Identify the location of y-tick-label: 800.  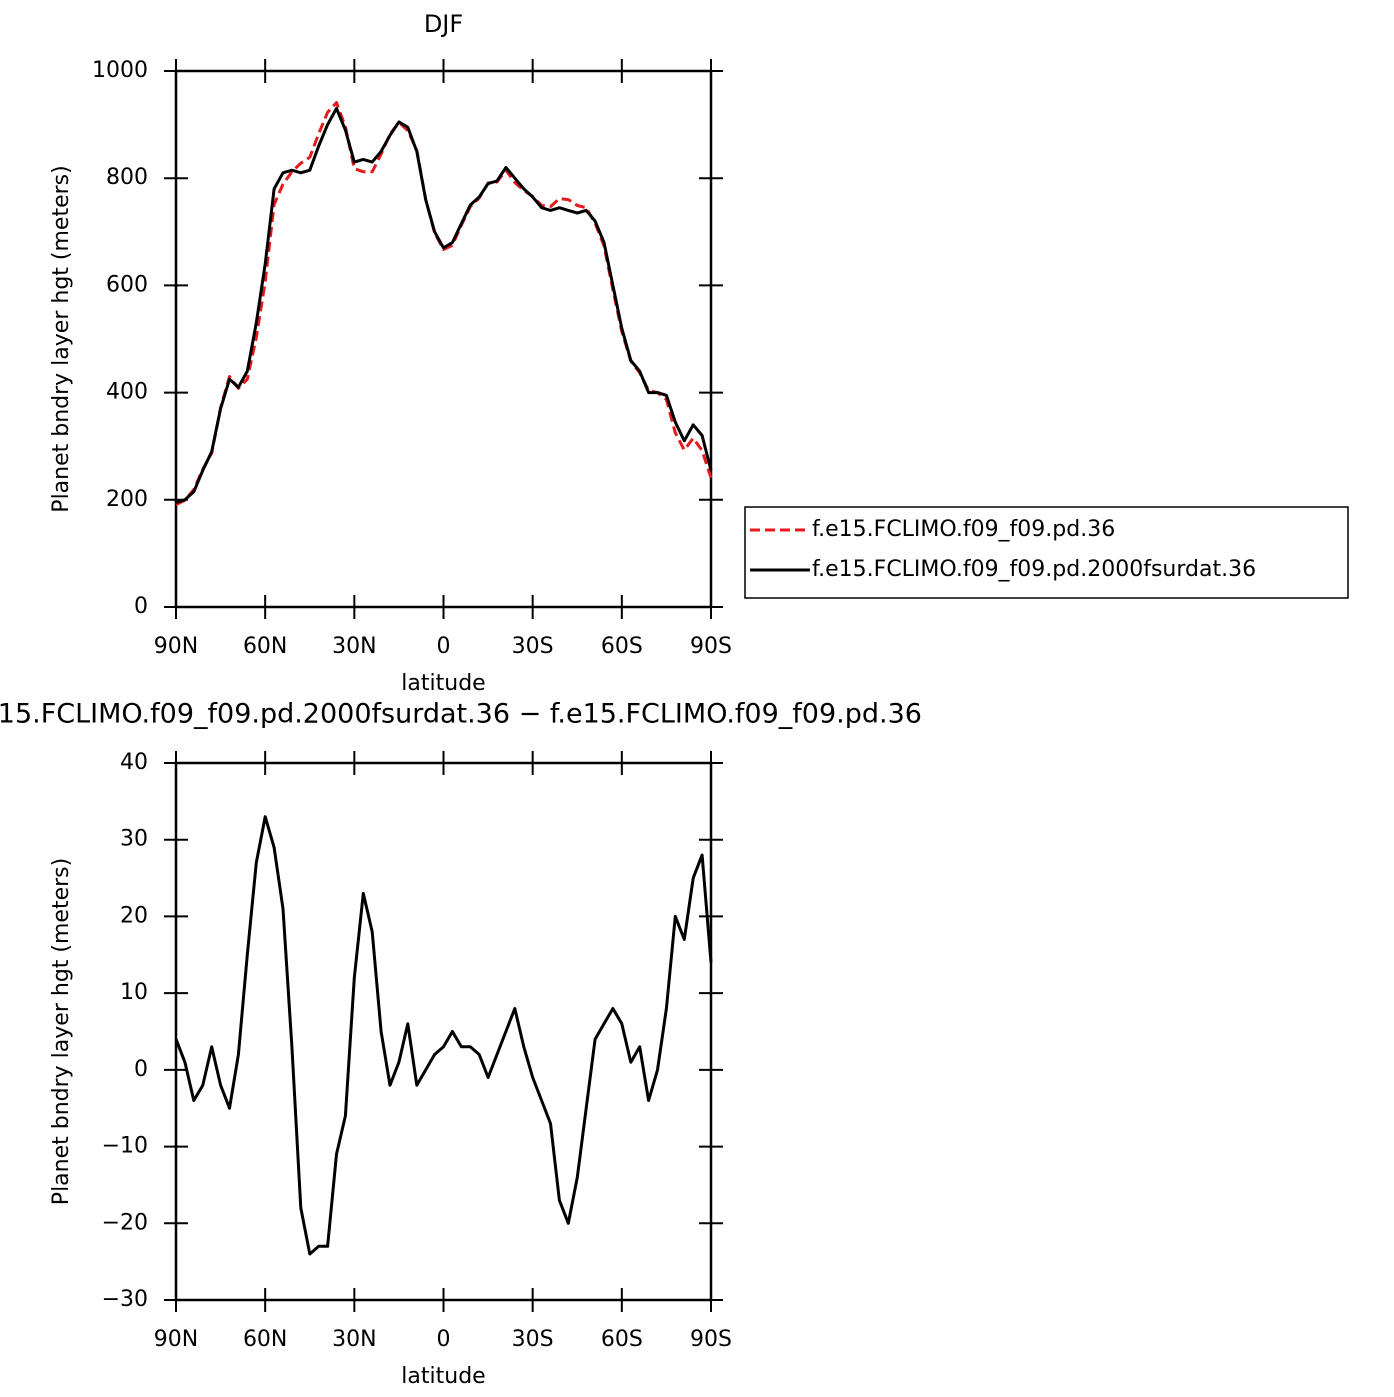
(127, 177).